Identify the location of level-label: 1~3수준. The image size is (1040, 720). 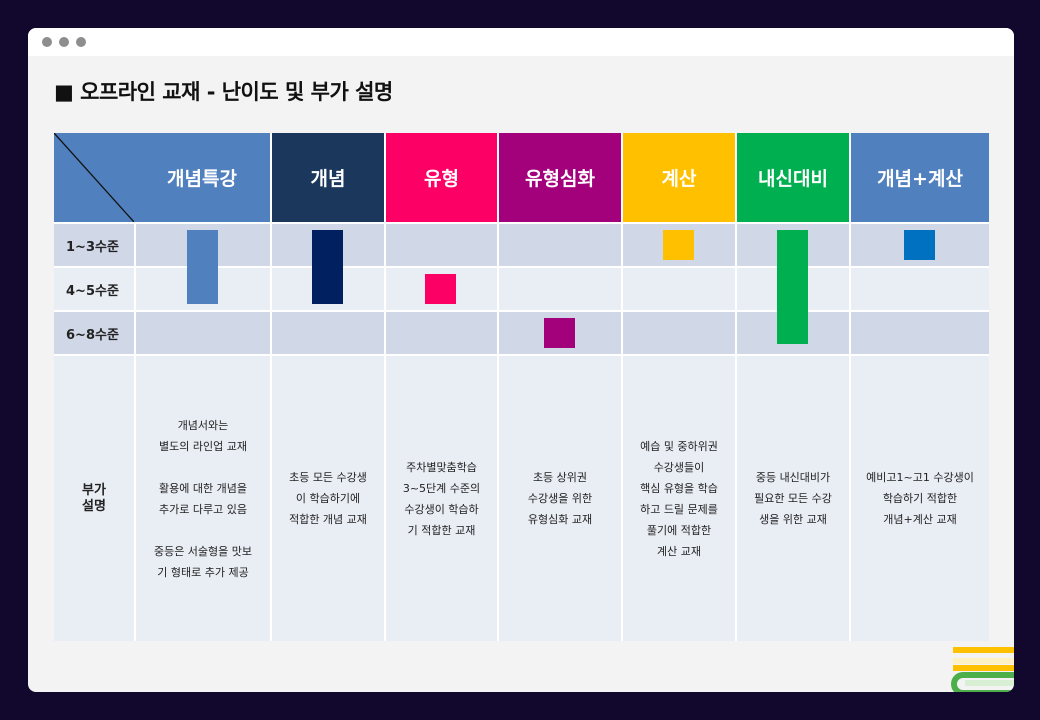
(94, 245).